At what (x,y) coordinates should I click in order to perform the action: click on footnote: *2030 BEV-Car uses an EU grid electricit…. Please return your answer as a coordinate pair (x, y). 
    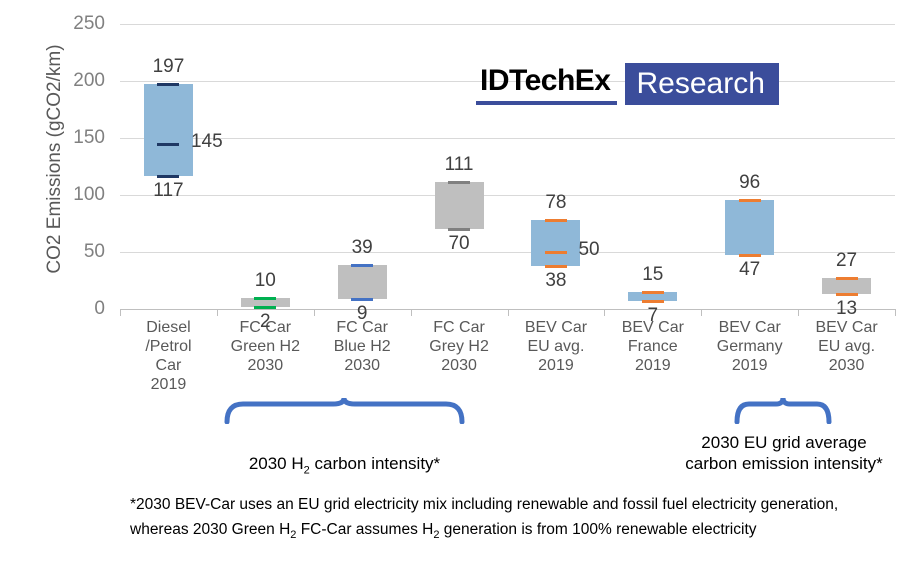
    Looking at the image, I should click on (510, 520).